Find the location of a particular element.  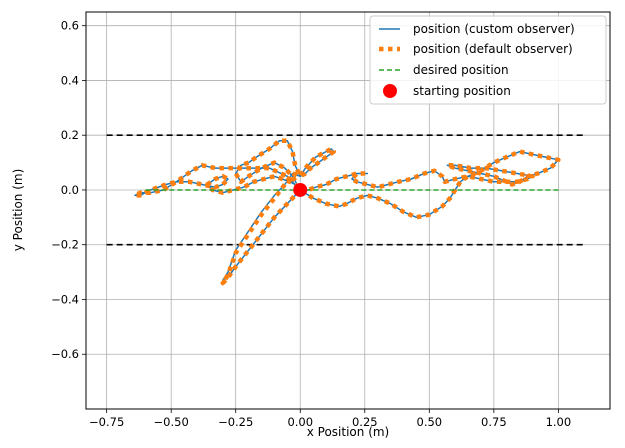

x-axis-ticks: −0.75 −0.50 −0.25 0.00 0.25 0.50 0.75 1.00 is located at coordinates (330, 419).